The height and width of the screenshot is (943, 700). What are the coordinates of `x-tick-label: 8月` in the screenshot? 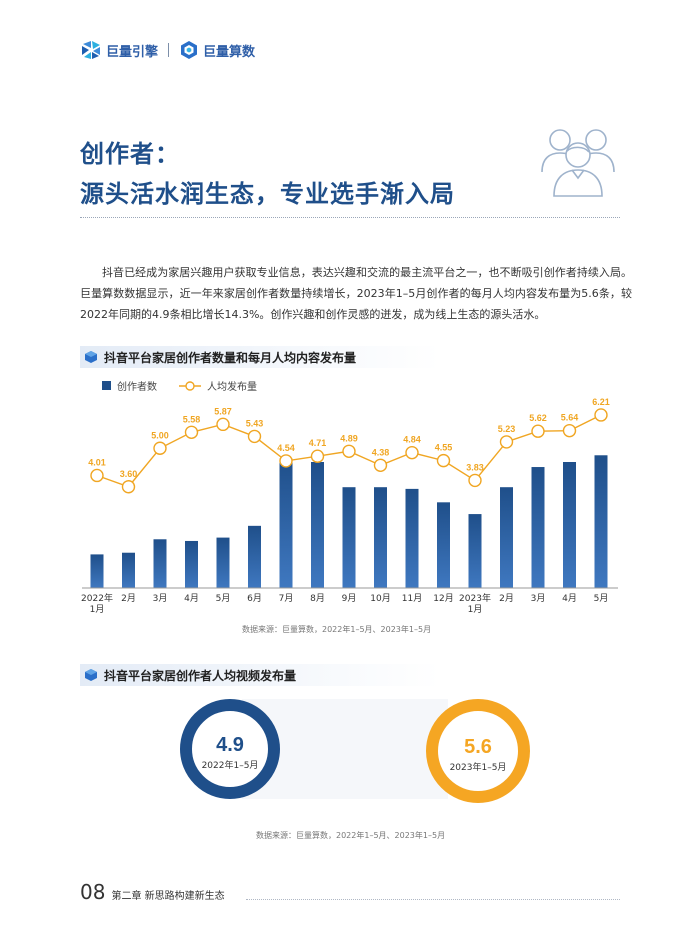 It's located at (317, 598).